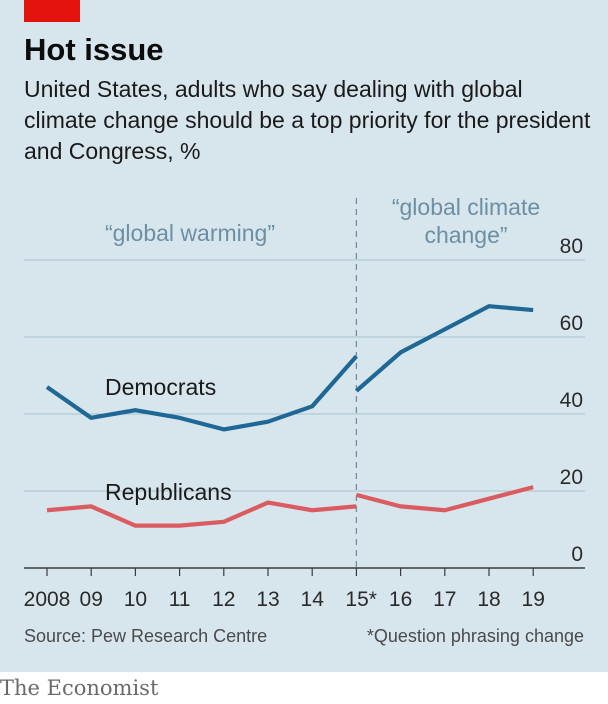 This screenshot has height=704, width=608. Describe the element at coordinates (168, 492) in the screenshot. I see `series-label-republicans: Republicans` at that location.